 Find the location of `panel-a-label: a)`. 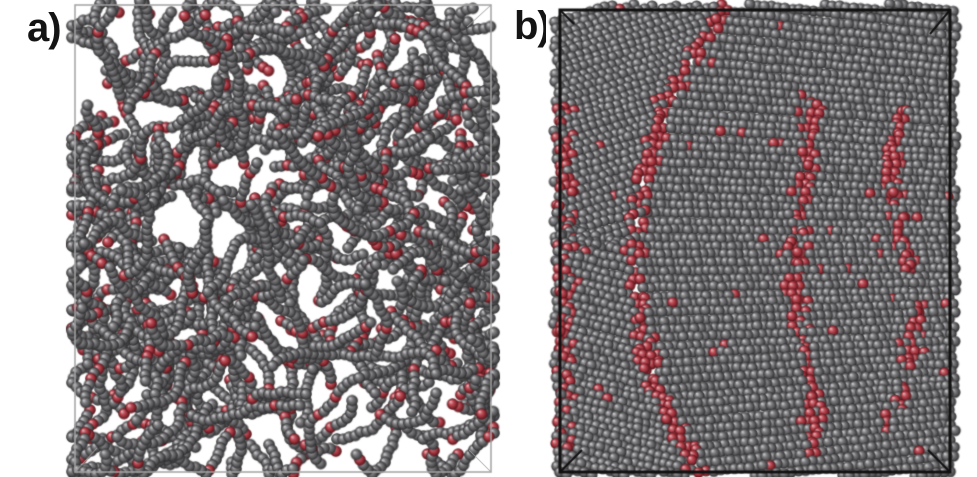

panel-a-label: a) is located at coordinates (44, 28).